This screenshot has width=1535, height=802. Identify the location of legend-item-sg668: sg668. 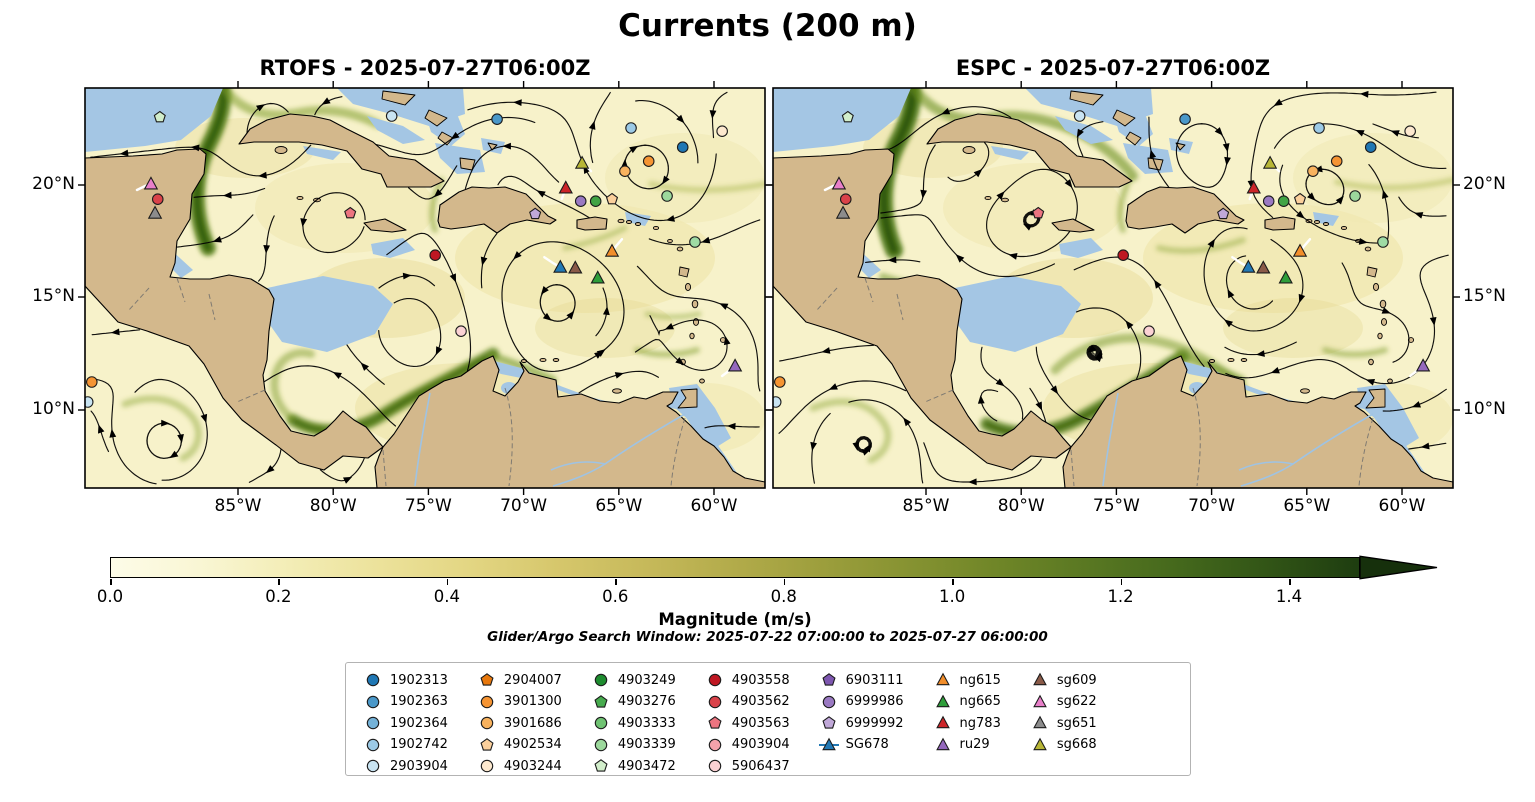
(1063, 745).